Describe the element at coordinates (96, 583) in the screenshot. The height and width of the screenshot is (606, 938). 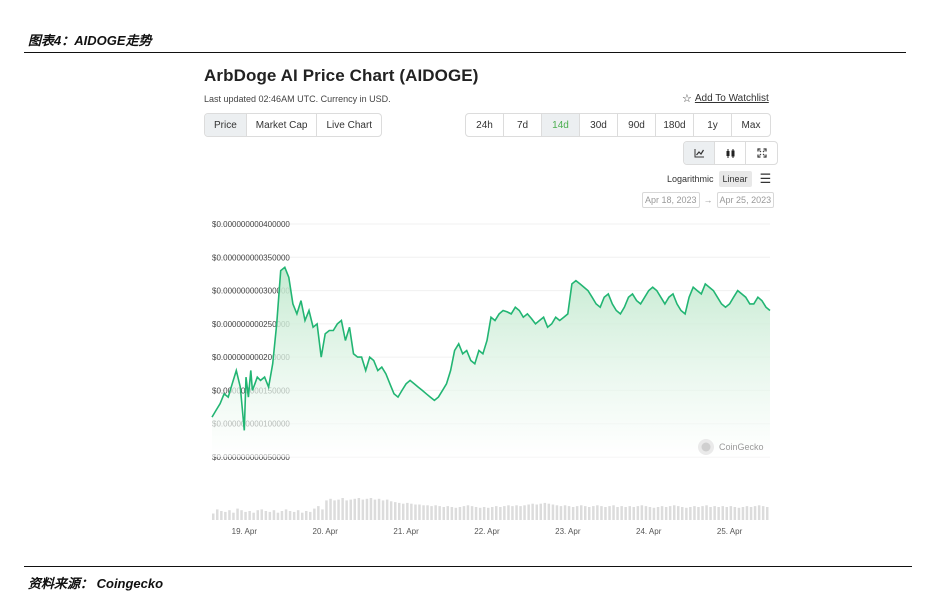
I see `figure-source: 资料来源： Coingecko` at that location.